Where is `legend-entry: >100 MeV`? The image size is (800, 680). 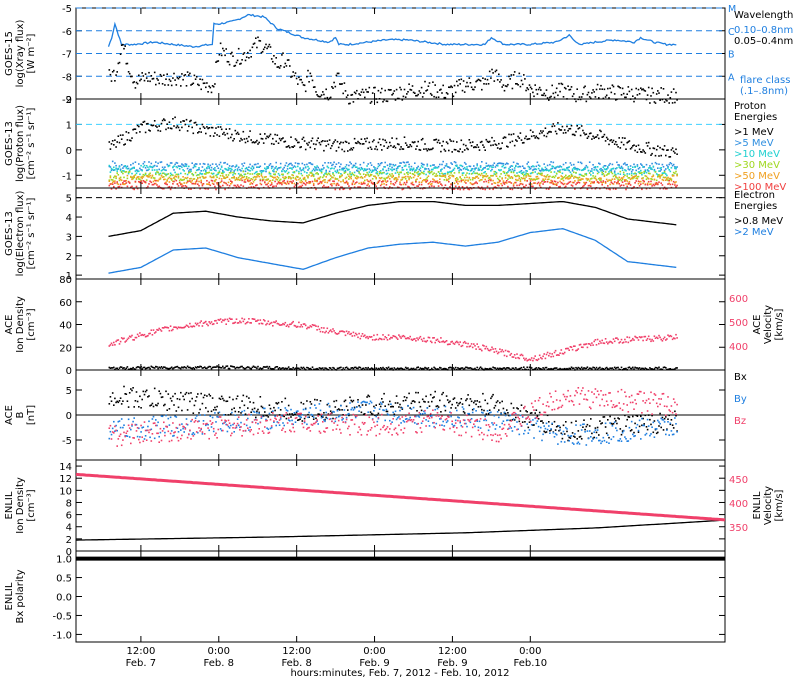 legend-entry: >100 MeV is located at coordinates (760, 187).